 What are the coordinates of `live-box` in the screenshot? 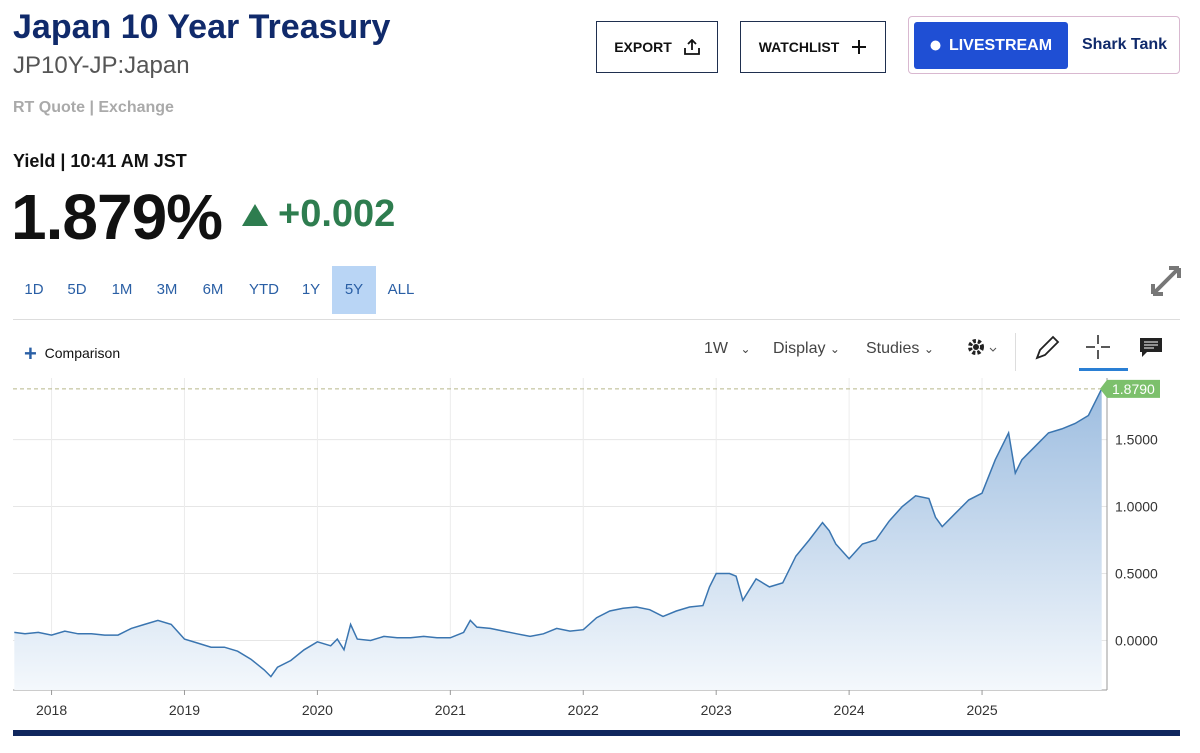 It's located at (1044, 45).